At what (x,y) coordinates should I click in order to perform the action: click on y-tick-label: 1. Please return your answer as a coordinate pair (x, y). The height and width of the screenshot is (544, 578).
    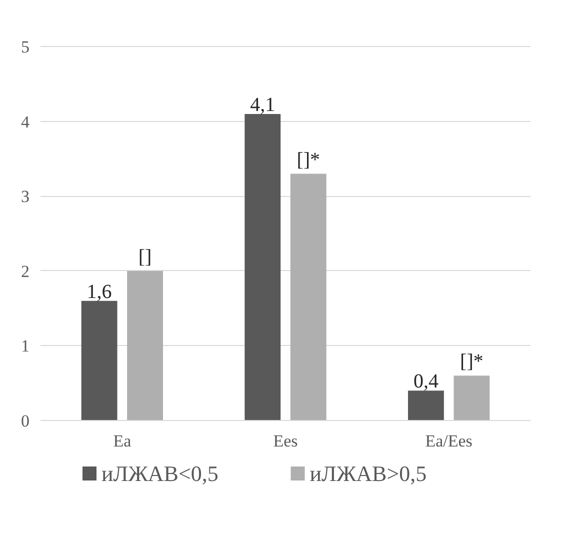
    Looking at the image, I should click on (25, 346).